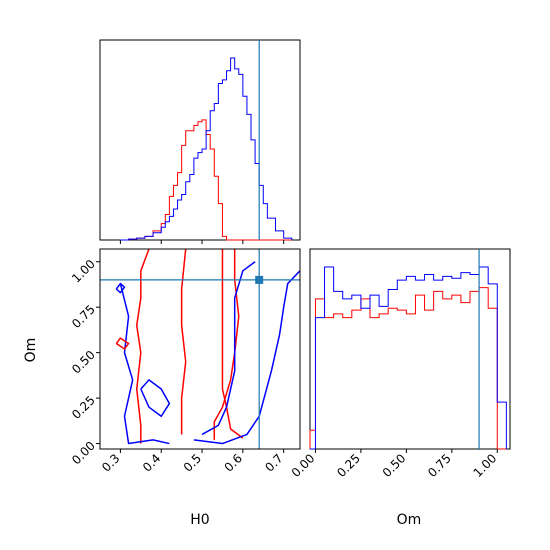  Describe the element at coordinates (273, 462) in the screenshot. I see `h0-xtick-label: 0.7` at that location.